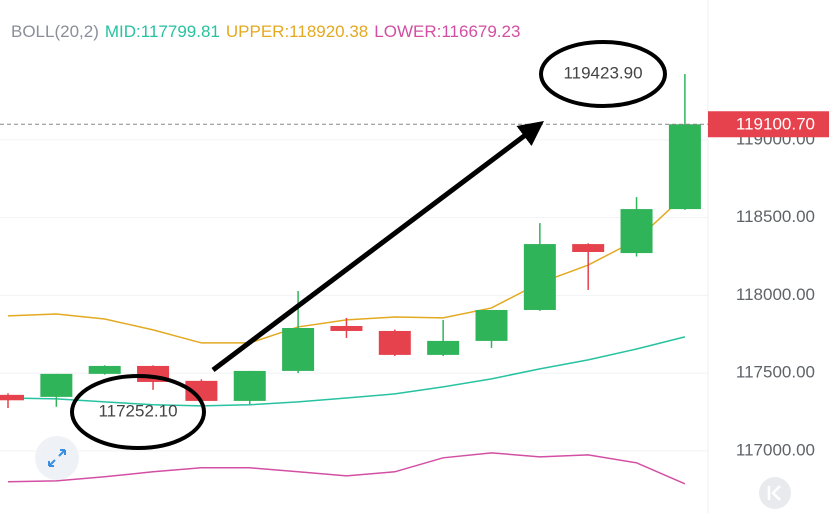  What do you see at coordinates (297, 31) in the screenshot?
I see `legend-entry: UPPER:118920.38` at bounding box center [297, 31].